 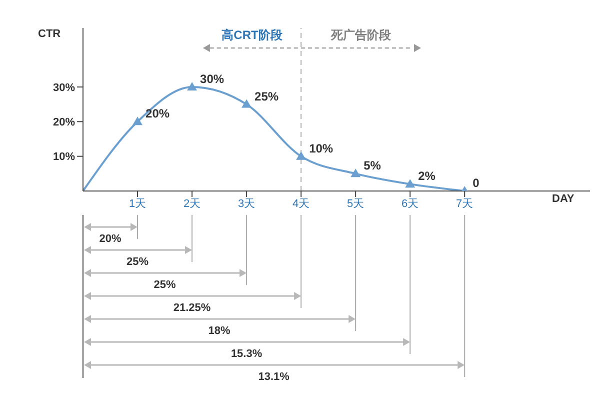 What do you see at coordinates (373, 165) in the screenshot?
I see `data-label: 5%` at bounding box center [373, 165].